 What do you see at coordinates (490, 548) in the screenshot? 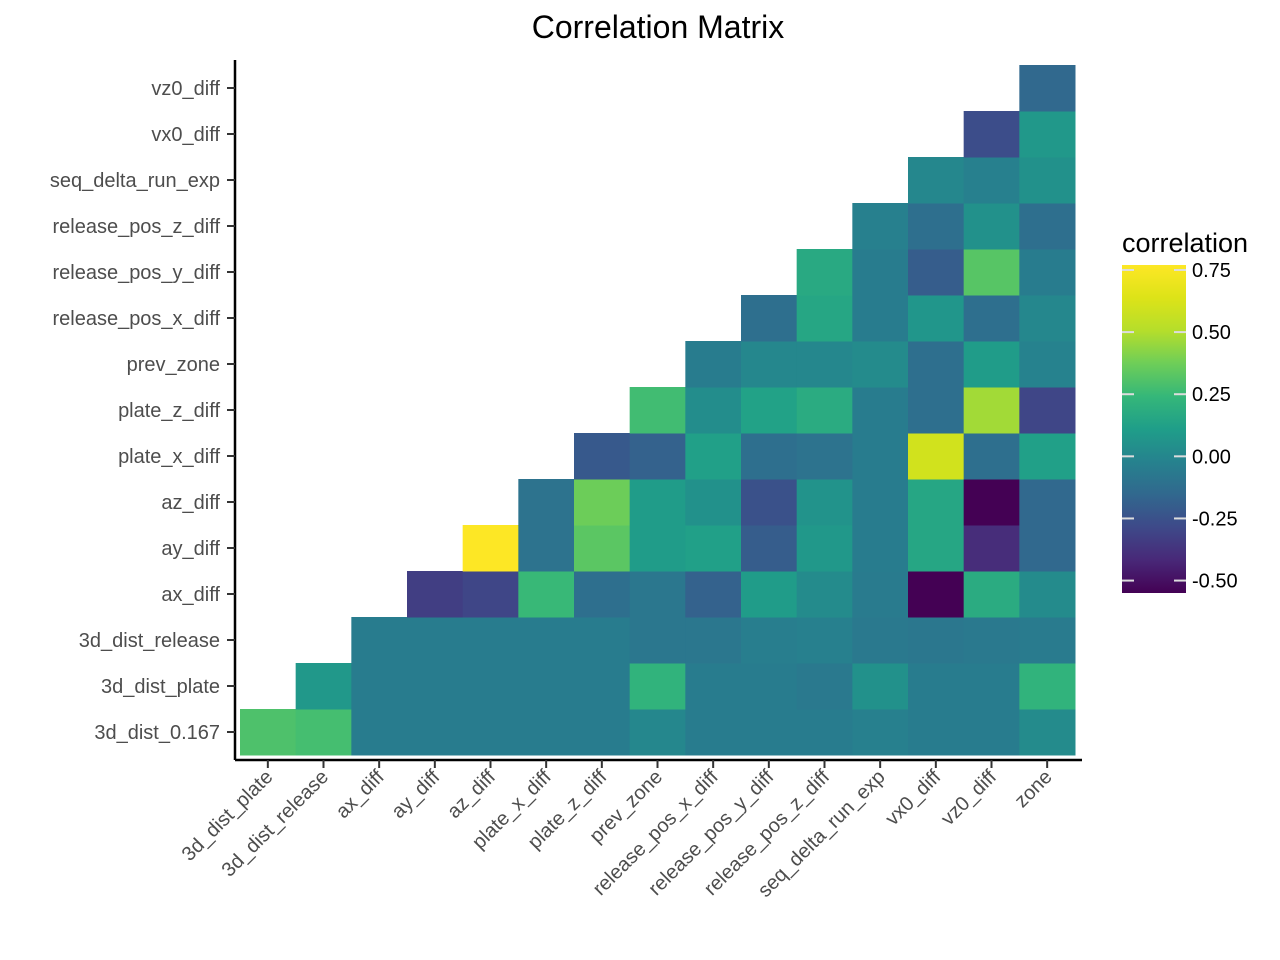
I see `heatmap-cell-ay-diff-az-diff` at bounding box center [490, 548].